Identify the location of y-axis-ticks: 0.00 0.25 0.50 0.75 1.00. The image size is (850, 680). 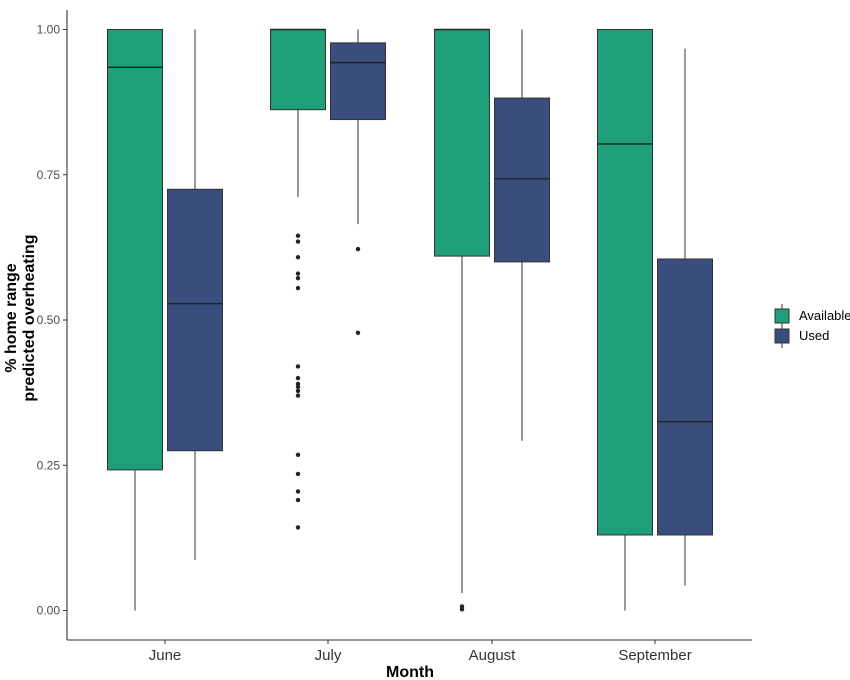
(52, 320).